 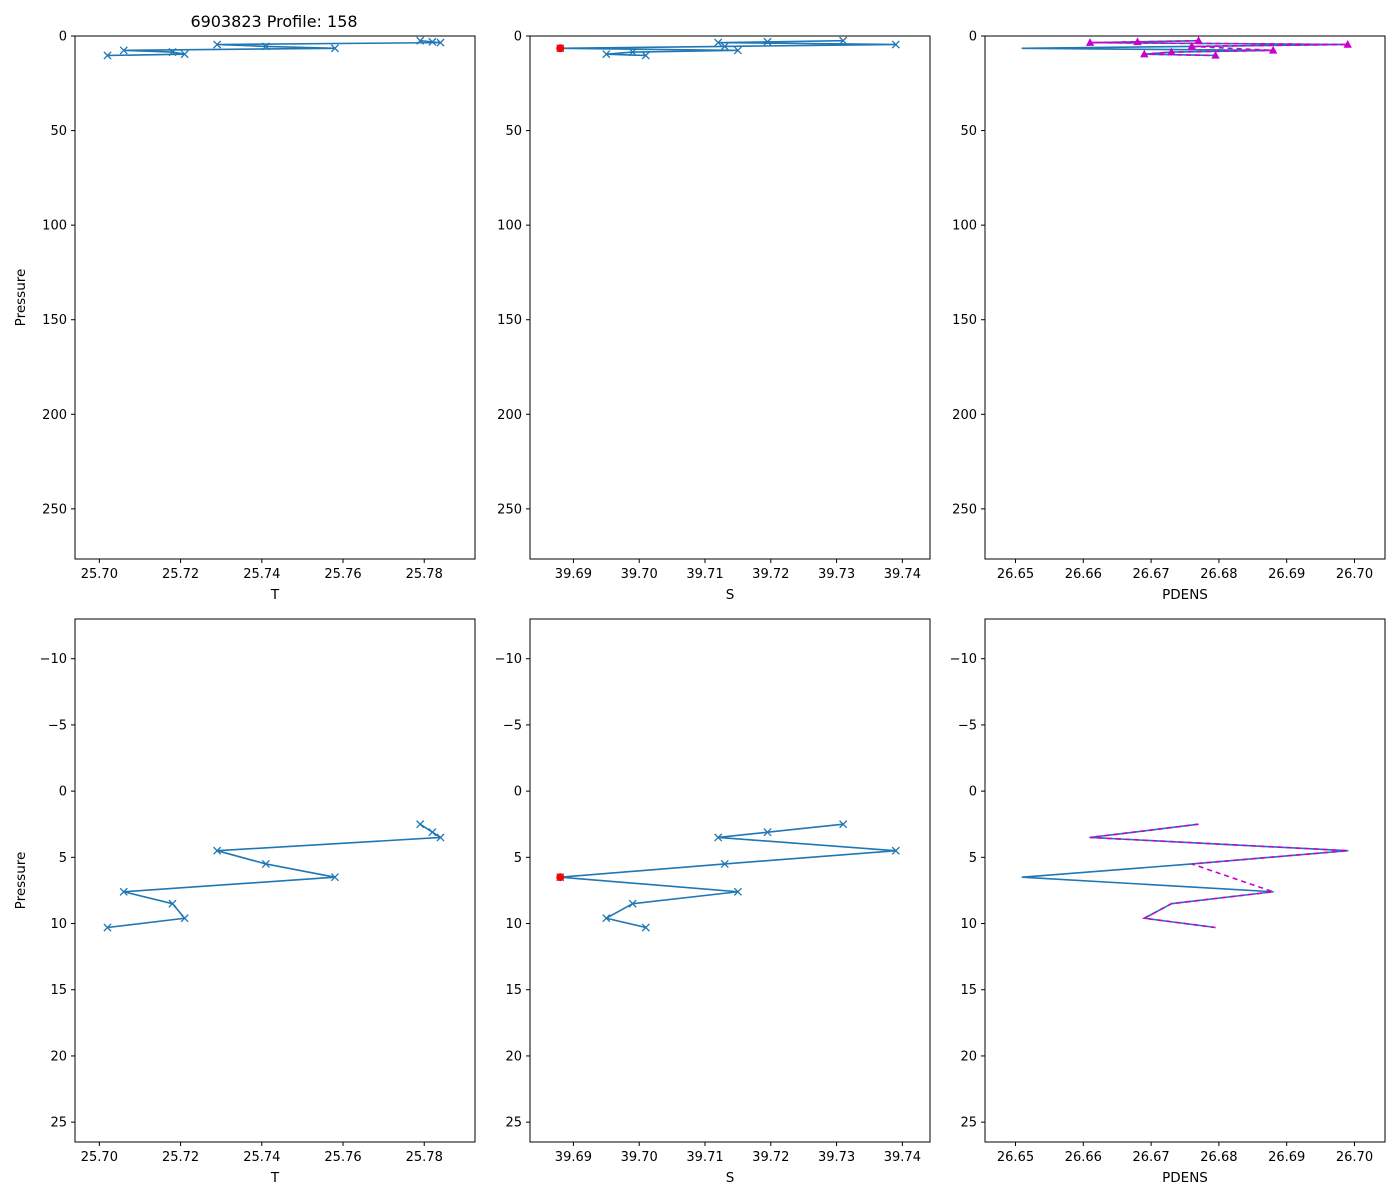 I want to click on x-tick-label: 26.66, so click(x=1083, y=574).